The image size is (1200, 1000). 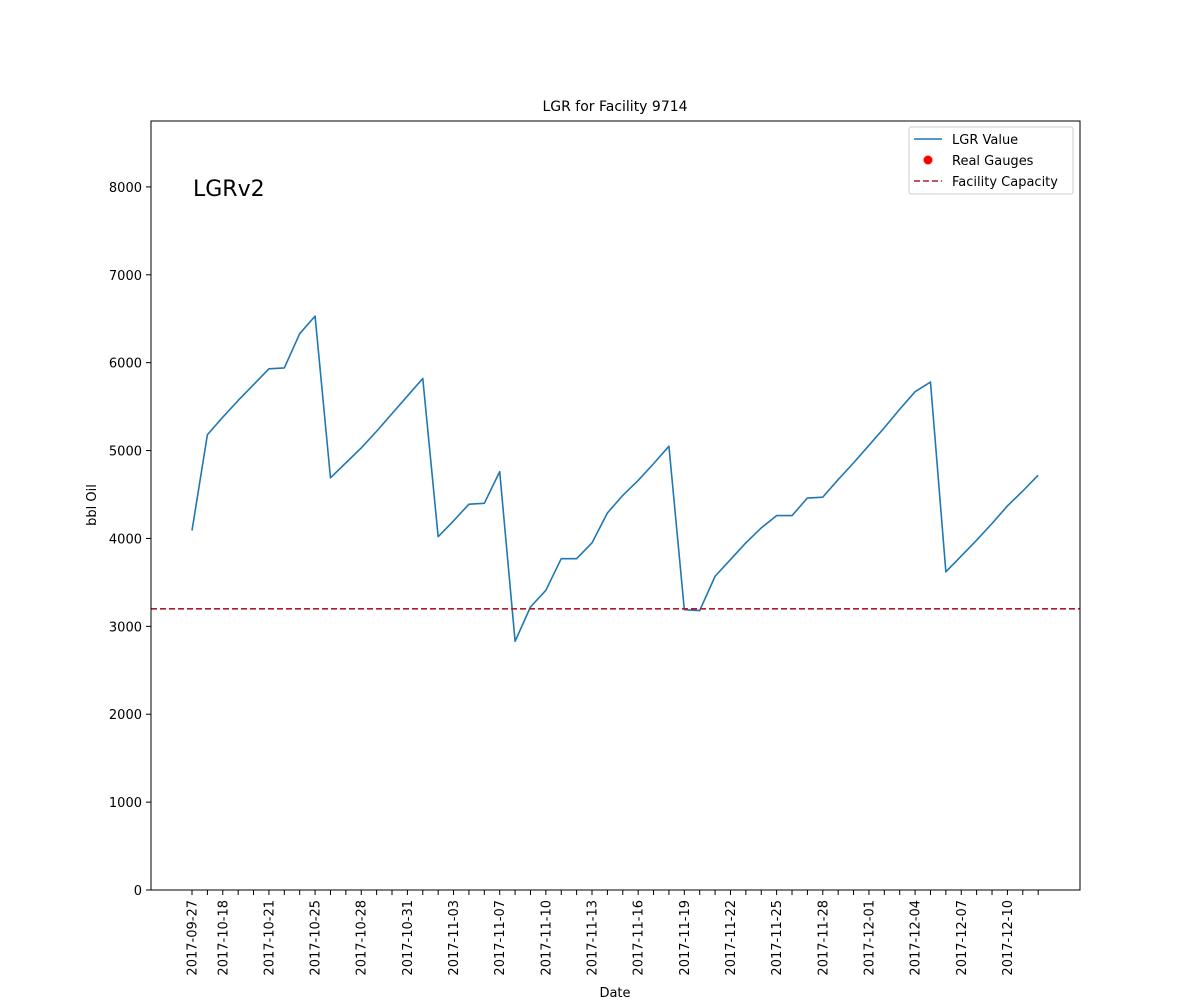 I want to click on x-tick-label: 2017-11-13, so click(x=593, y=938).